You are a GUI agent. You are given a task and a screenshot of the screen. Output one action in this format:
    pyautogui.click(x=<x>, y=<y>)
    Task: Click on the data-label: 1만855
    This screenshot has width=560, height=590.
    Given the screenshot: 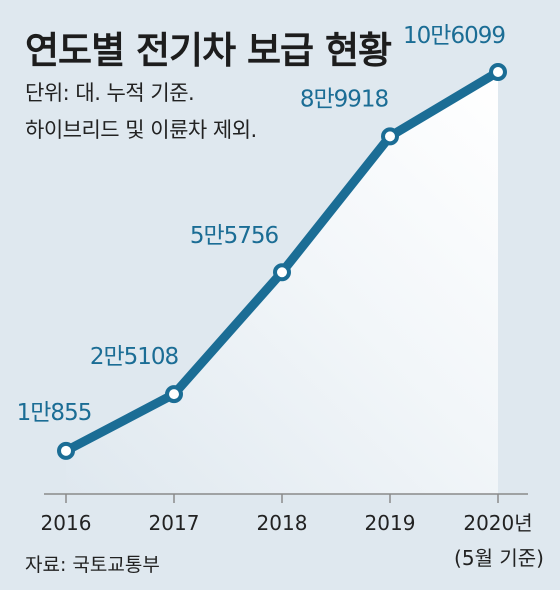 What is the action you would take?
    pyautogui.click(x=54, y=413)
    